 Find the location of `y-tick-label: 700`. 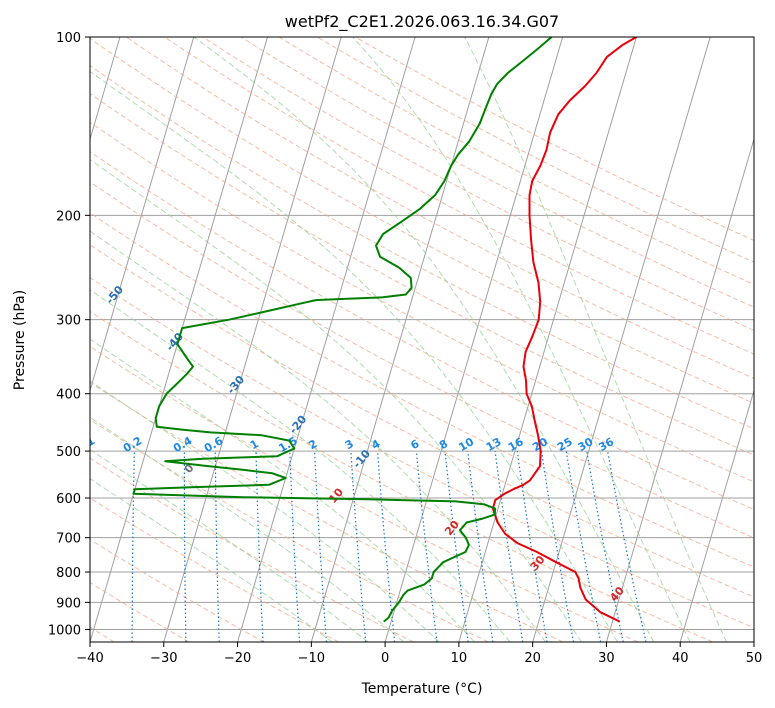

y-tick-label: 700 is located at coordinates (68, 539).